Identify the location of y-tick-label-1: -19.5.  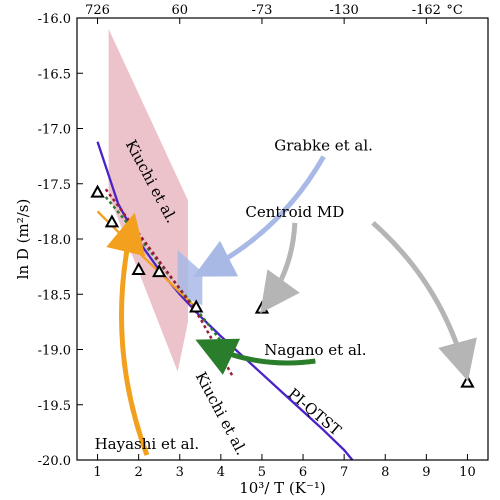
(54, 406).